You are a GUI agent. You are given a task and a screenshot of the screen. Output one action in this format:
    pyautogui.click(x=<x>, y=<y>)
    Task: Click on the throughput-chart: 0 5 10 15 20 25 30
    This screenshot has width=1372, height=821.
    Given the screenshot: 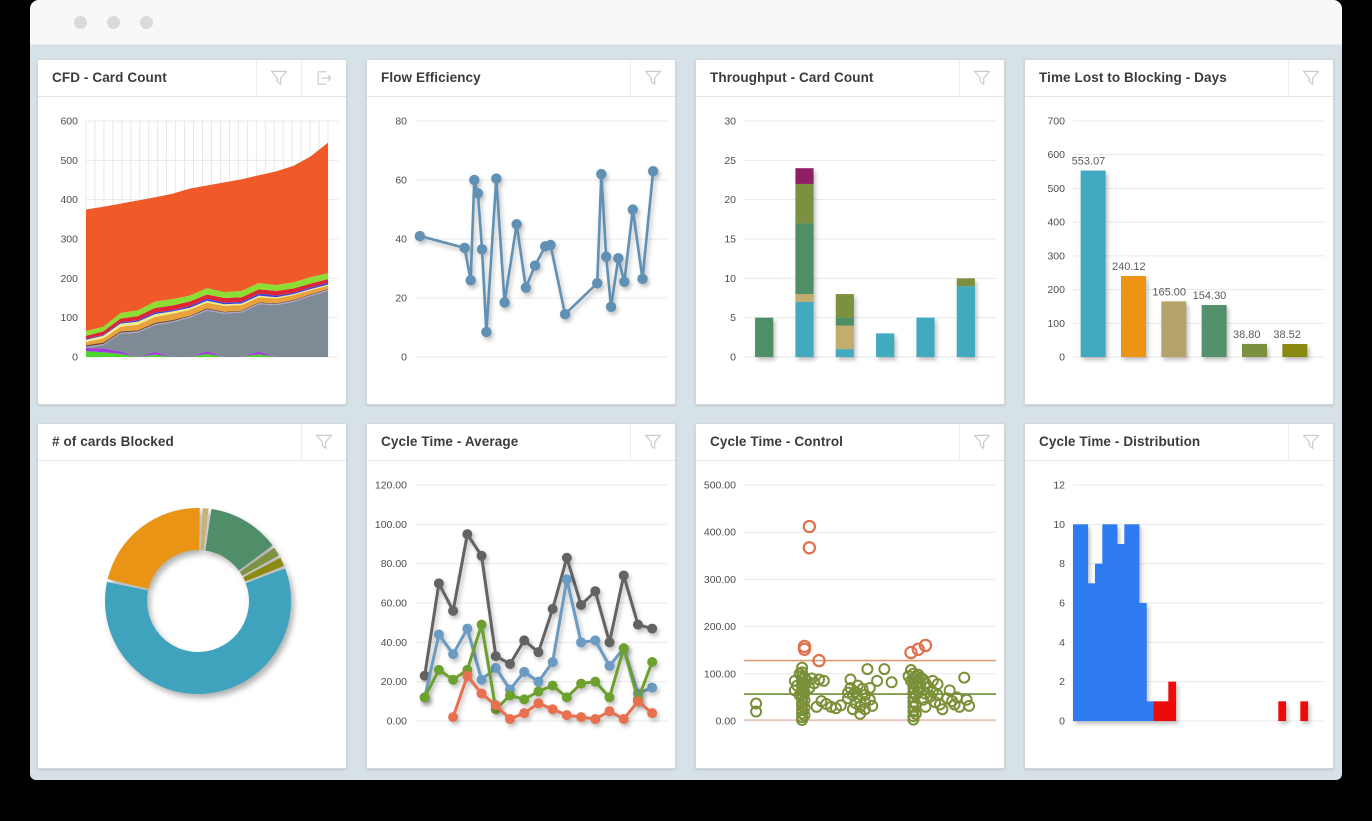 What is the action you would take?
    pyautogui.click(x=850, y=250)
    